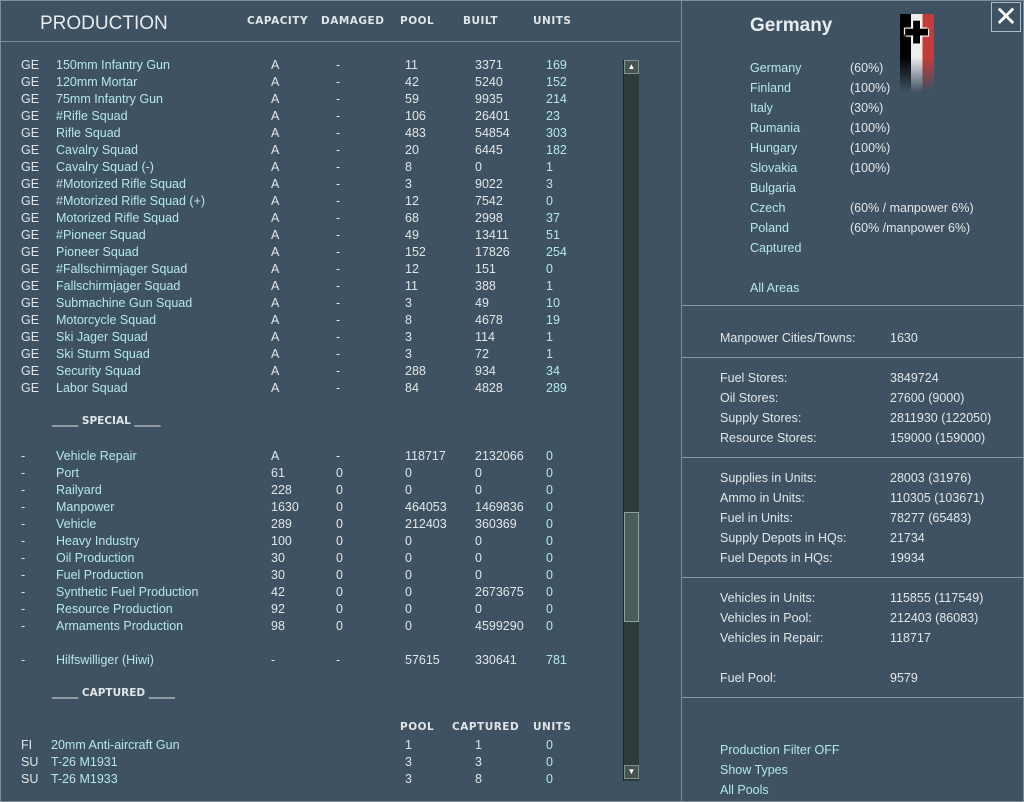  Describe the element at coordinates (102, 337) in the screenshot. I see `unit-name-cell: Ski Jager Squad` at that location.